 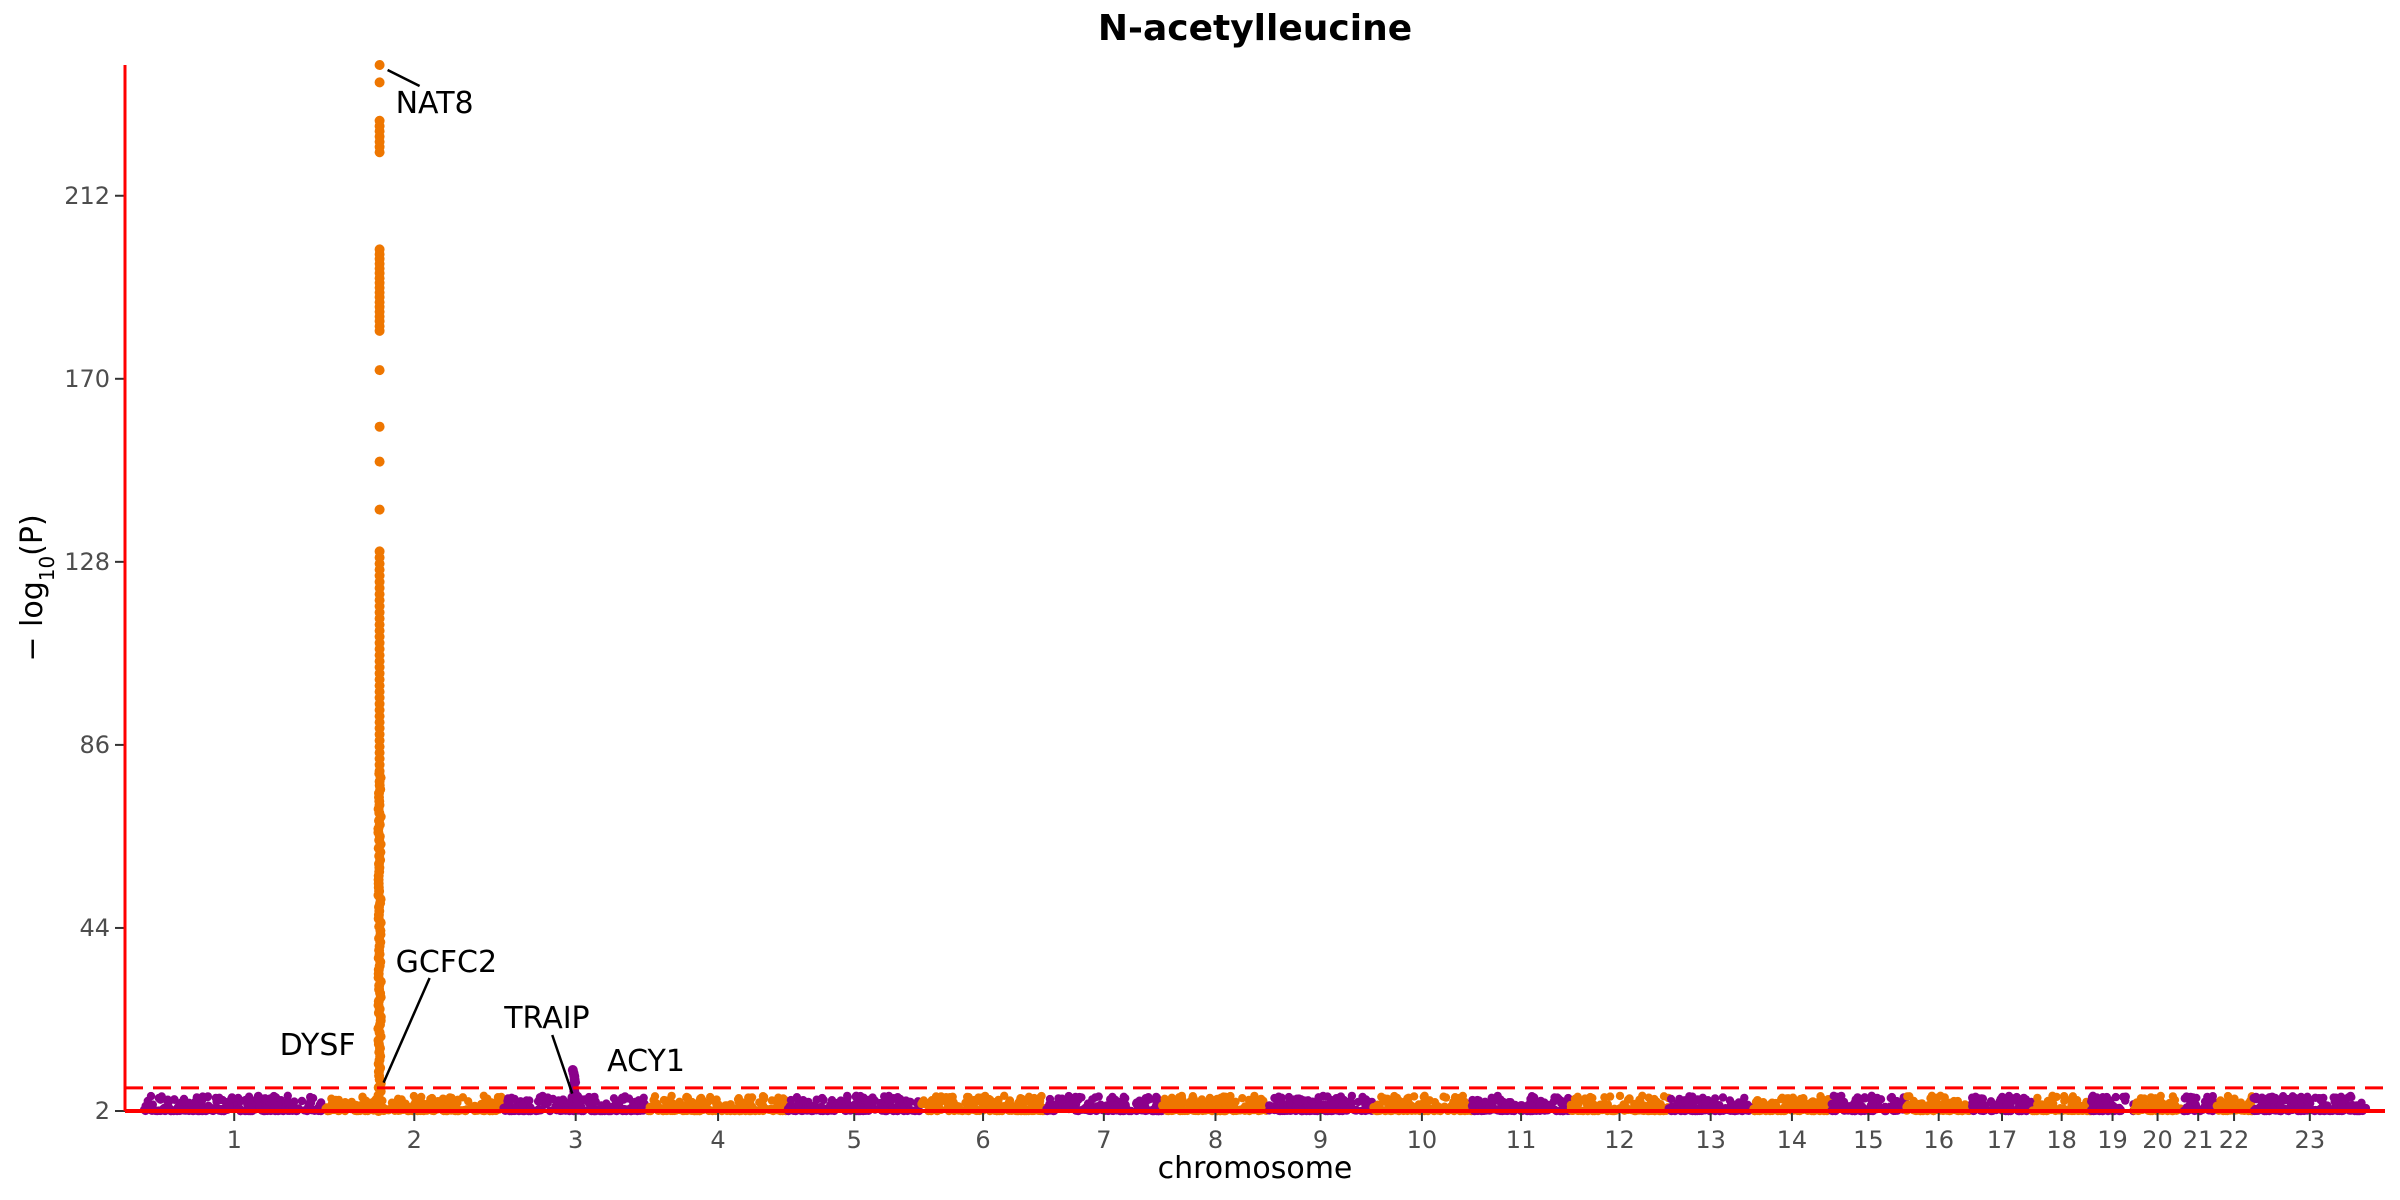 I want to click on x-tick-label: 6, so click(x=982, y=1140).